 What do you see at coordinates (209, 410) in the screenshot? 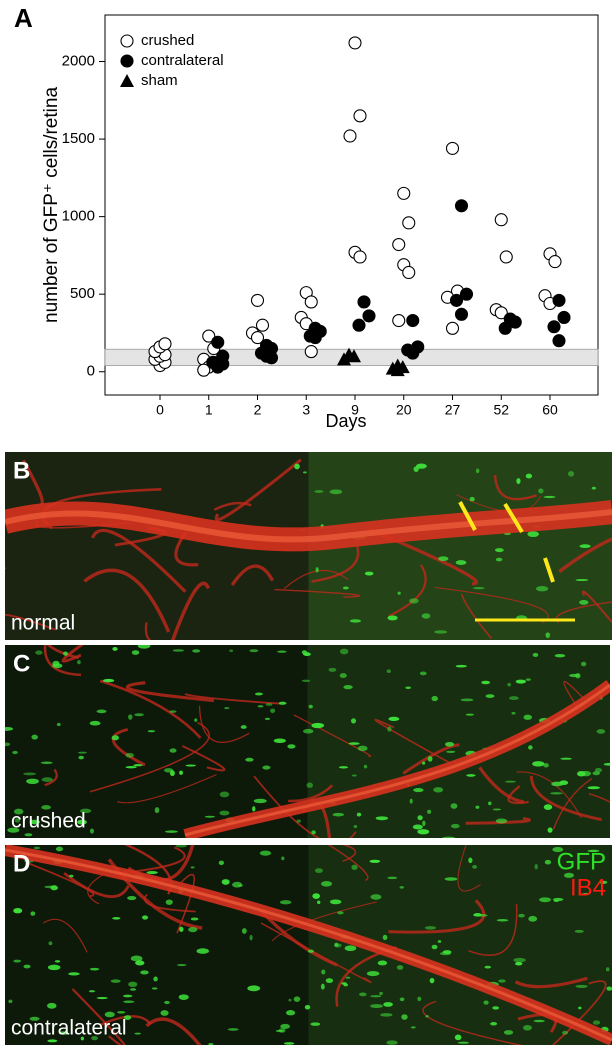
I see `x-tick-label: 1` at bounding box center [209, 410].